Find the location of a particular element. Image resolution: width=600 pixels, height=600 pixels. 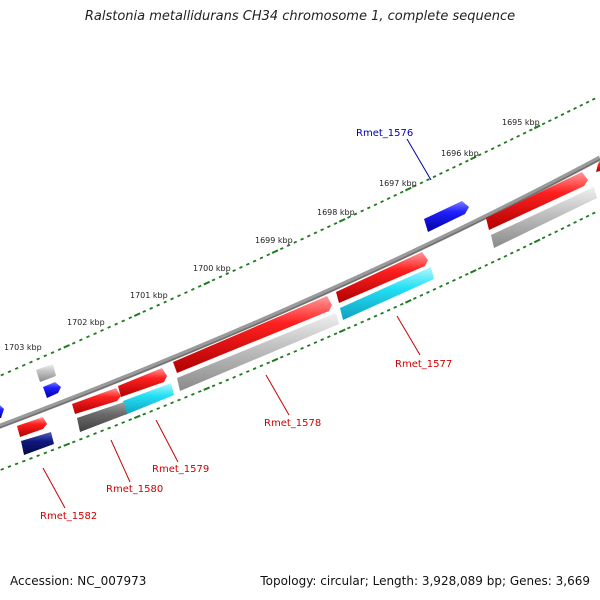

scale-label-1702: 1702 kbp is located at coordinates (86, 322).